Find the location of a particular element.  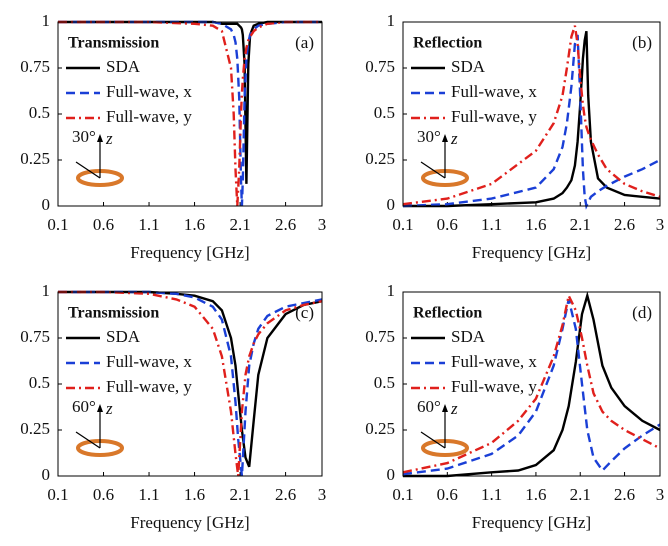

panel-label: (d) is located at coordinates (642, 312).